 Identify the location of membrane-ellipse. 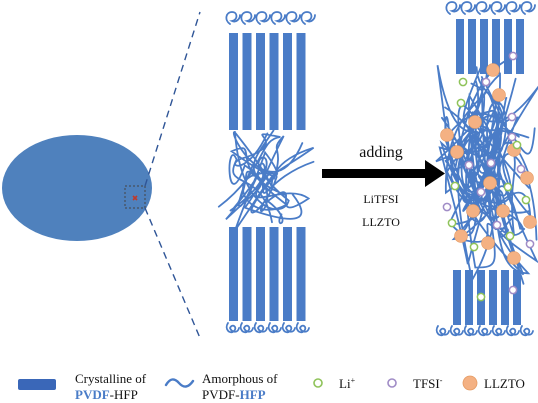
(77, 188).